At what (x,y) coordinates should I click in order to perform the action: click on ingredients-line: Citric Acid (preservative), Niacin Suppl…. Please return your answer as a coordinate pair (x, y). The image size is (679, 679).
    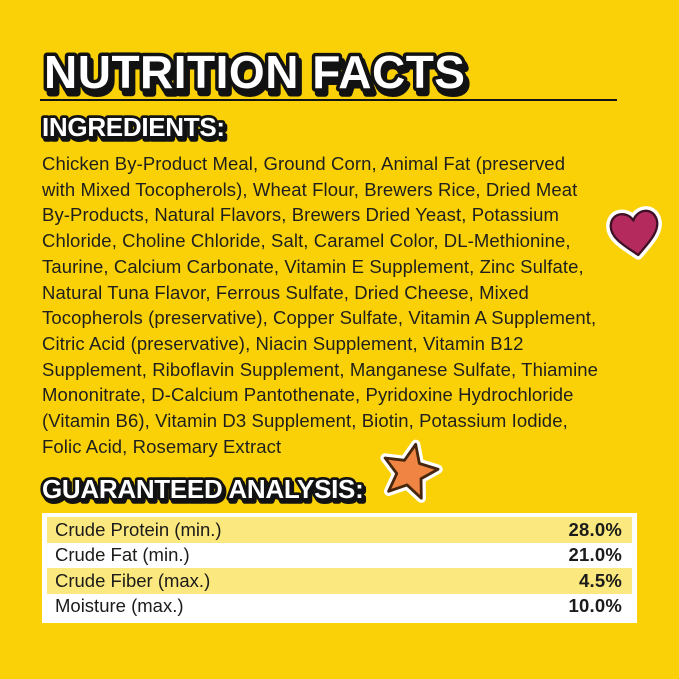
    Looking at the image, I should click on (283, 343).